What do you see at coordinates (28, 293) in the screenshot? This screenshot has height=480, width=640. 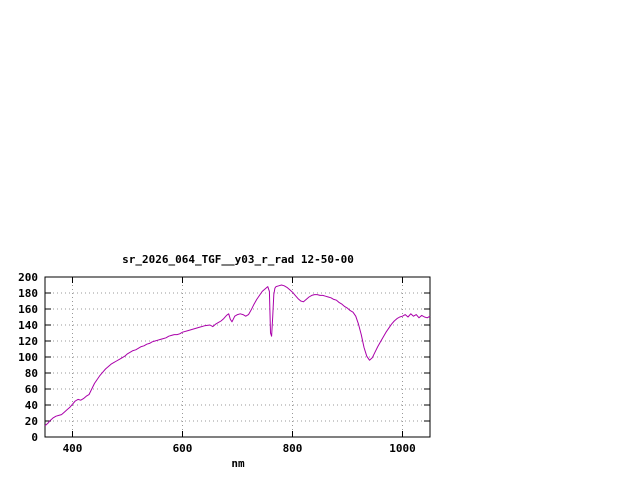 I see `y-tick-label: 180` at bounding box center [28, 293].